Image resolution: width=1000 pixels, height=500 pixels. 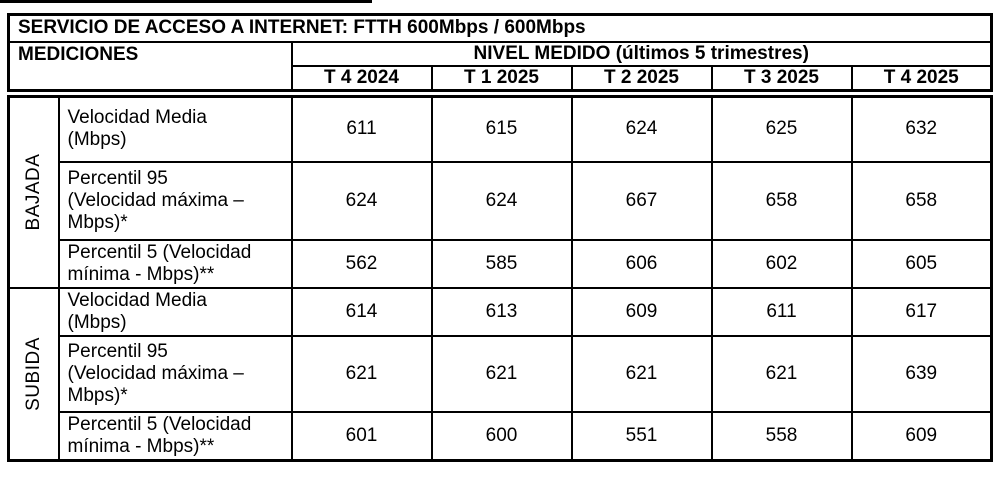 I want to click on value-cell: 639, so click(x=921, y=373).